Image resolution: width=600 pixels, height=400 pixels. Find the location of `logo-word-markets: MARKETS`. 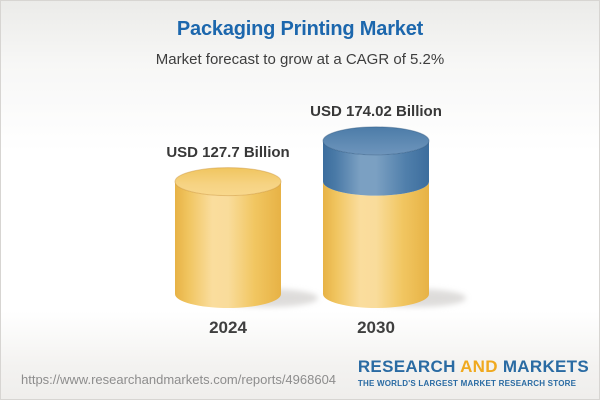

logo-word-markets: MARKETS is located at coordinates (545, 366).